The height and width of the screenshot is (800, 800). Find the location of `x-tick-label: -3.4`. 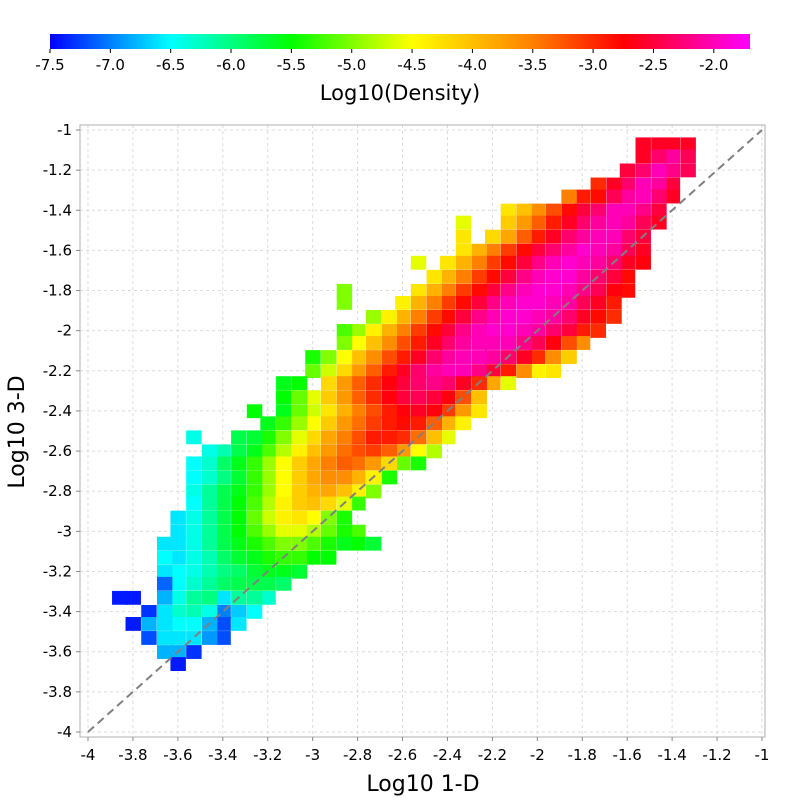

x-tick-label: -3.4 is located at coordinates (222, 755).